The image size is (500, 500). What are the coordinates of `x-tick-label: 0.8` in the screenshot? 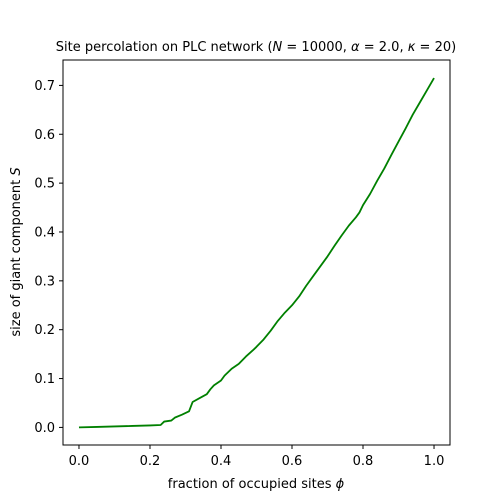 It's located at (363, 461).